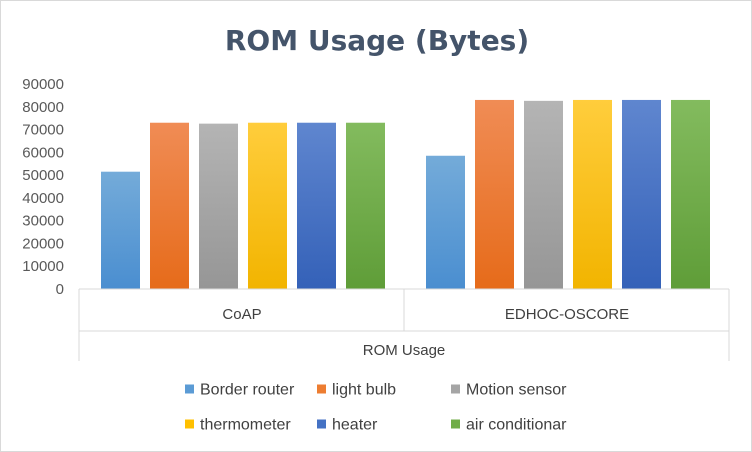 The width and height of the screenshot is (752, 452). Describe the element at coordinates (364, 390) in the screenshot. I see `legend-label: light bulb` at that location.